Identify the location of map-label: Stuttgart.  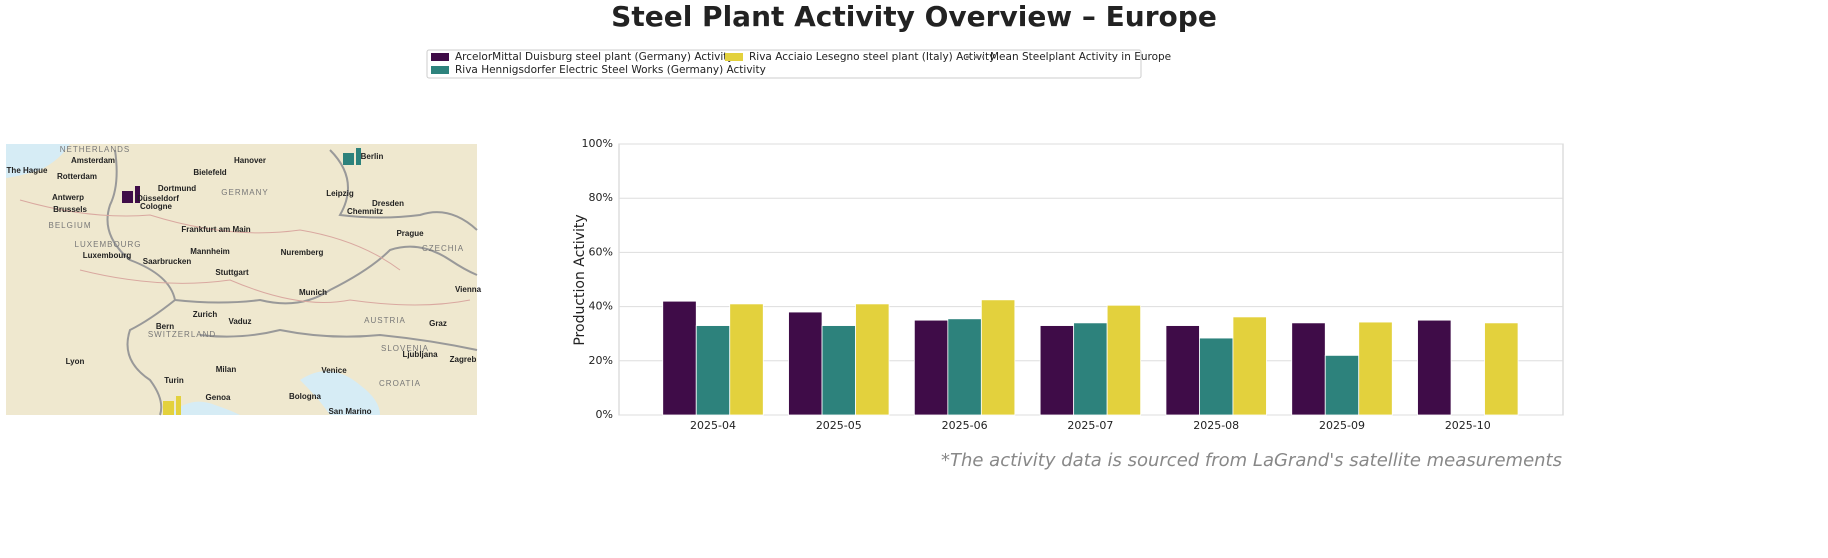
(232, 272).